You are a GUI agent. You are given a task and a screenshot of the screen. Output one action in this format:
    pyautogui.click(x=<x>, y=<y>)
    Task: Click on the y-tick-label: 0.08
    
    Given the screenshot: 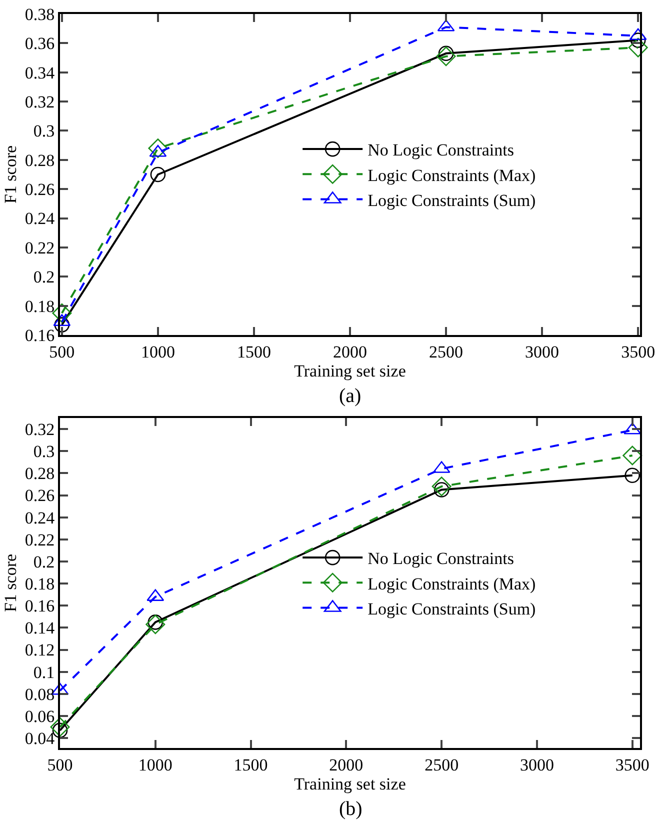 What is the action you would take?
    pyautogui.click(x=39, y=694)
    